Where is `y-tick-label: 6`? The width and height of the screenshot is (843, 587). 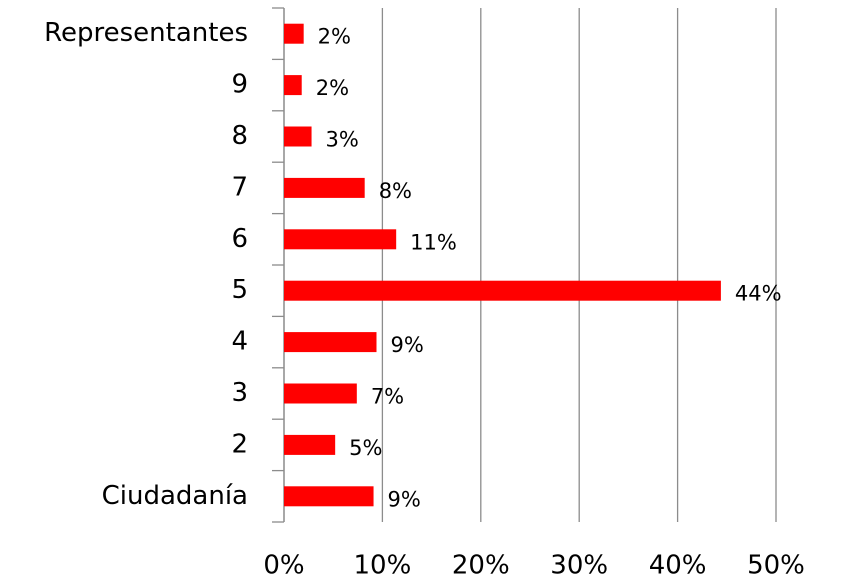
y-tick-label: 6 is located at coordinates (239, 239).